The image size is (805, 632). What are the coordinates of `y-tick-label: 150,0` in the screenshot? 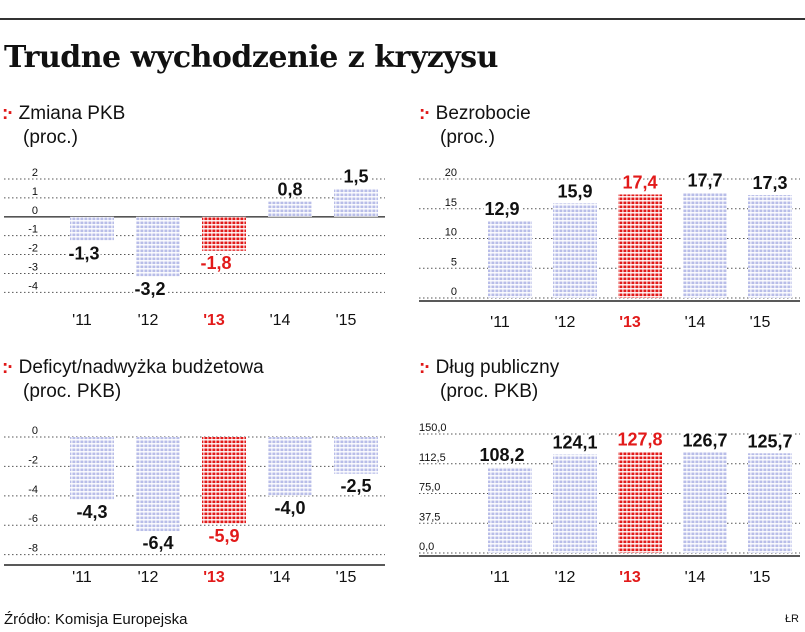 It's located at (433, 428).